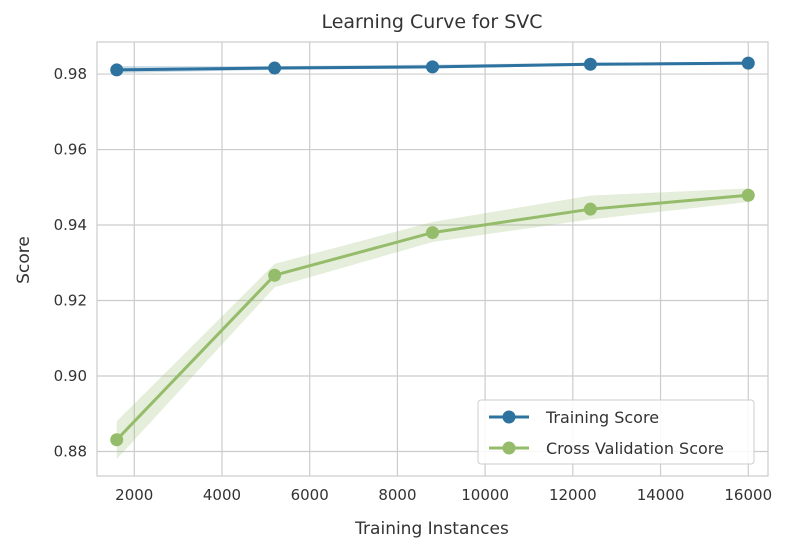 This screenshot has height=556, width=812. What do you see at coordinates (70, 376) in the screenshot?
I see `y-tick-label: 0.90` at bounding box center [70, 376].